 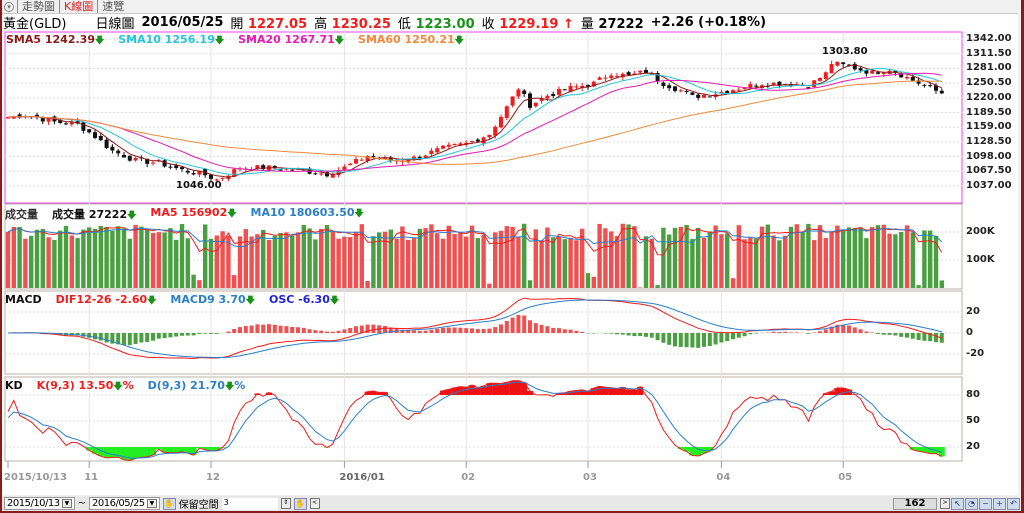 What do you see at coordinates (1013, 504) in the screenshot?
I see `undo-icon: ↶` at bounding box center [1013, 504].